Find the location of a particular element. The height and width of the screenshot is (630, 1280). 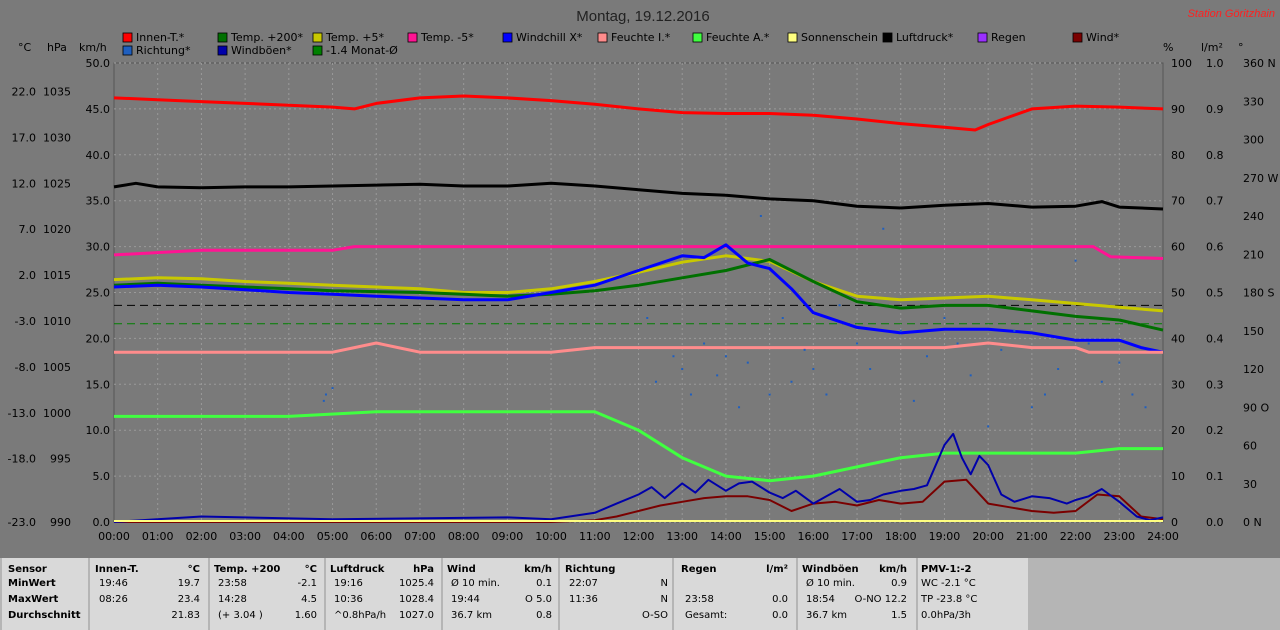

kmh-tick-label: 0.0 is located at coordinates (102, 522).